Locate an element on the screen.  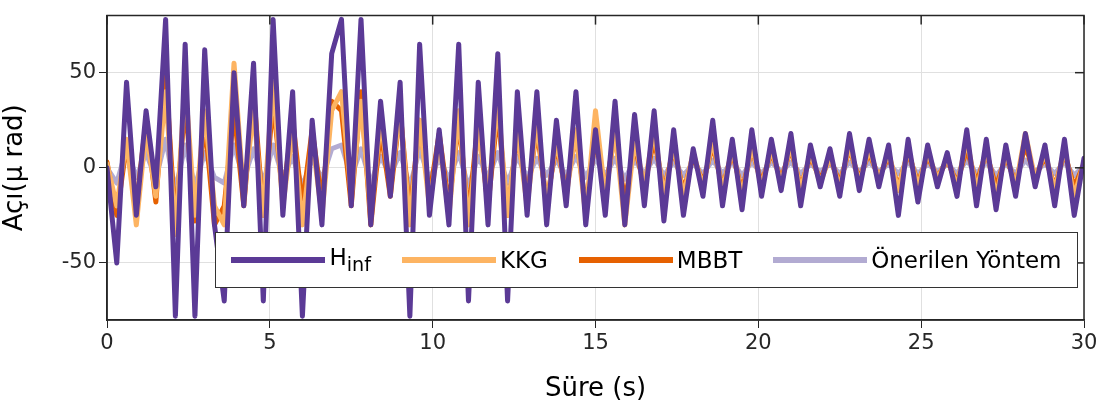
legend-label: KKG is located at coordinates (523, 260).